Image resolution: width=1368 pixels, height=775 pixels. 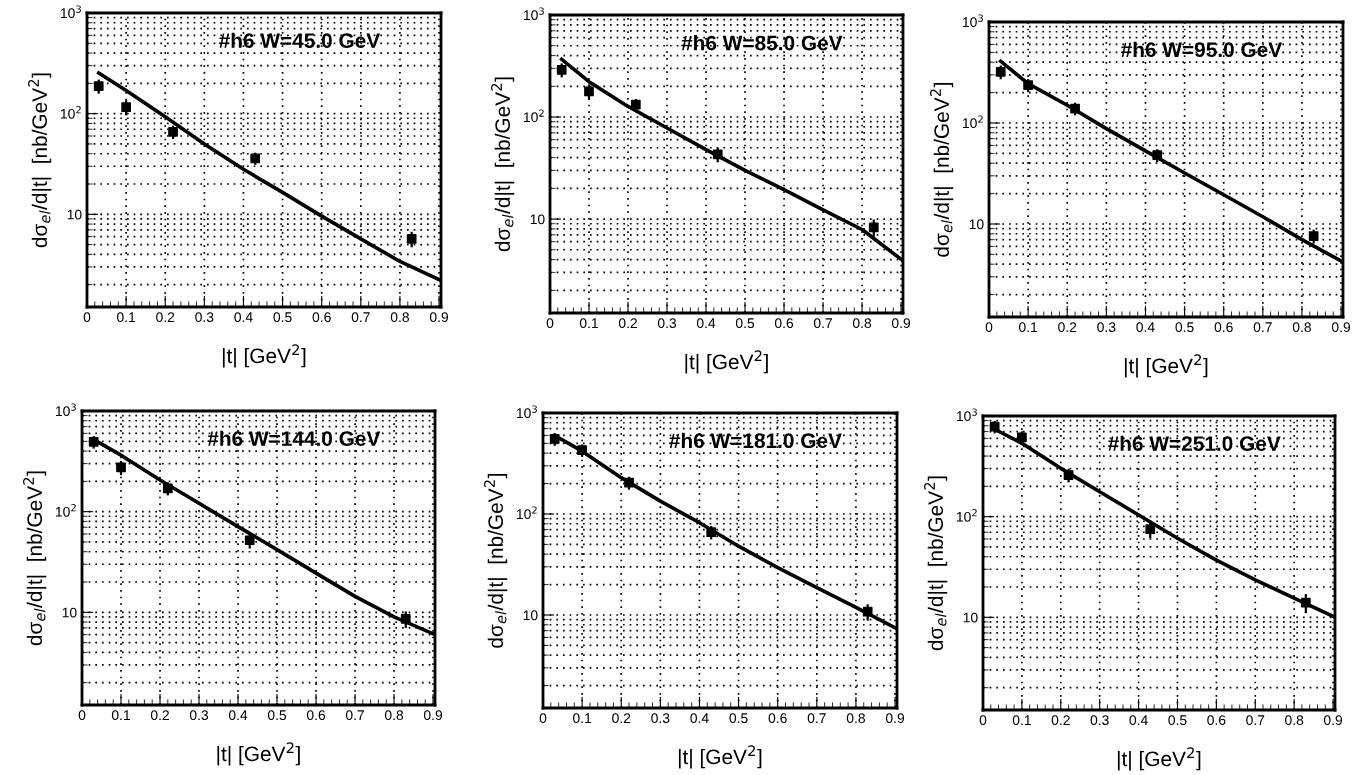 What do you see at coordinates (755, 440) in the screenshot?
I see `text: #h6 W=181.0 GeV` at bounding box center [755, 440].